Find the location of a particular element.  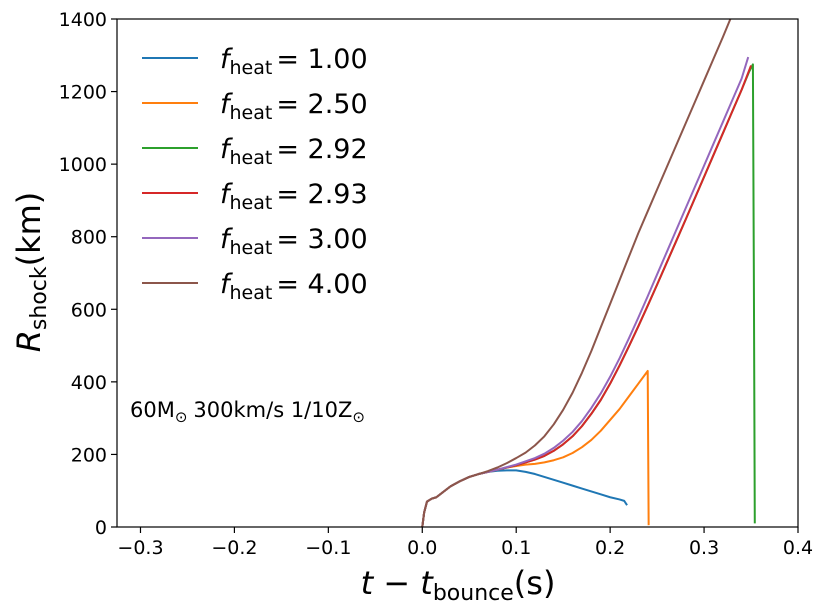

y-axis-label-main: R is located at coordinates (29, 341).